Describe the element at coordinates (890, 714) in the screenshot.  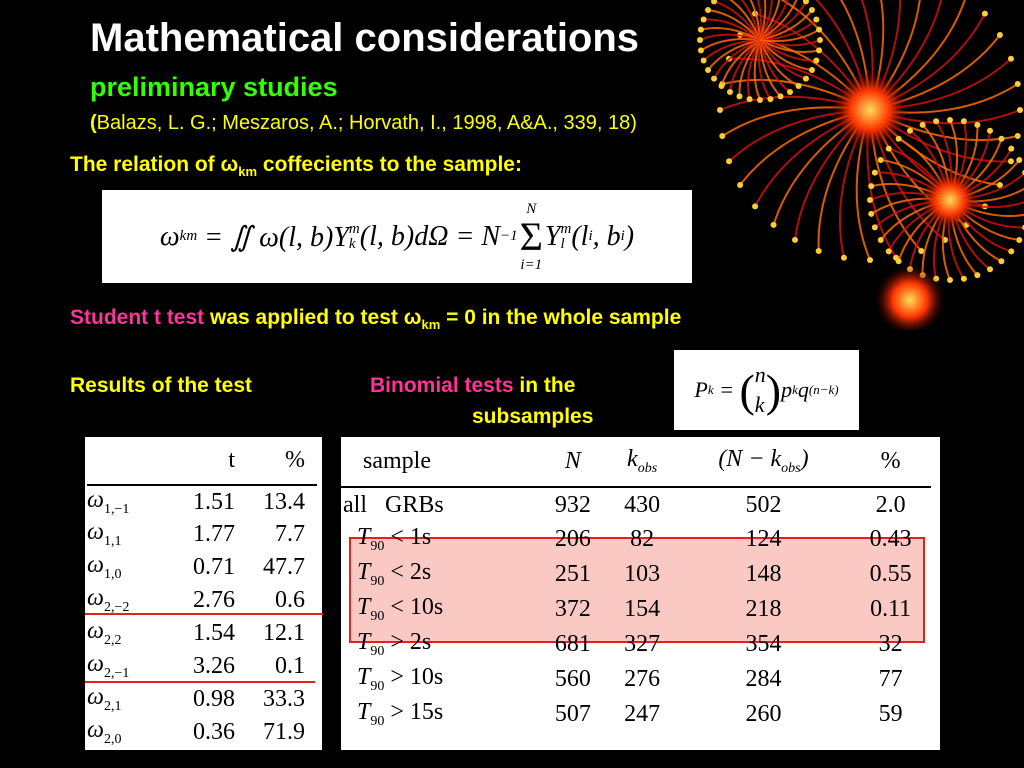
I see `cell: 59` at that location.